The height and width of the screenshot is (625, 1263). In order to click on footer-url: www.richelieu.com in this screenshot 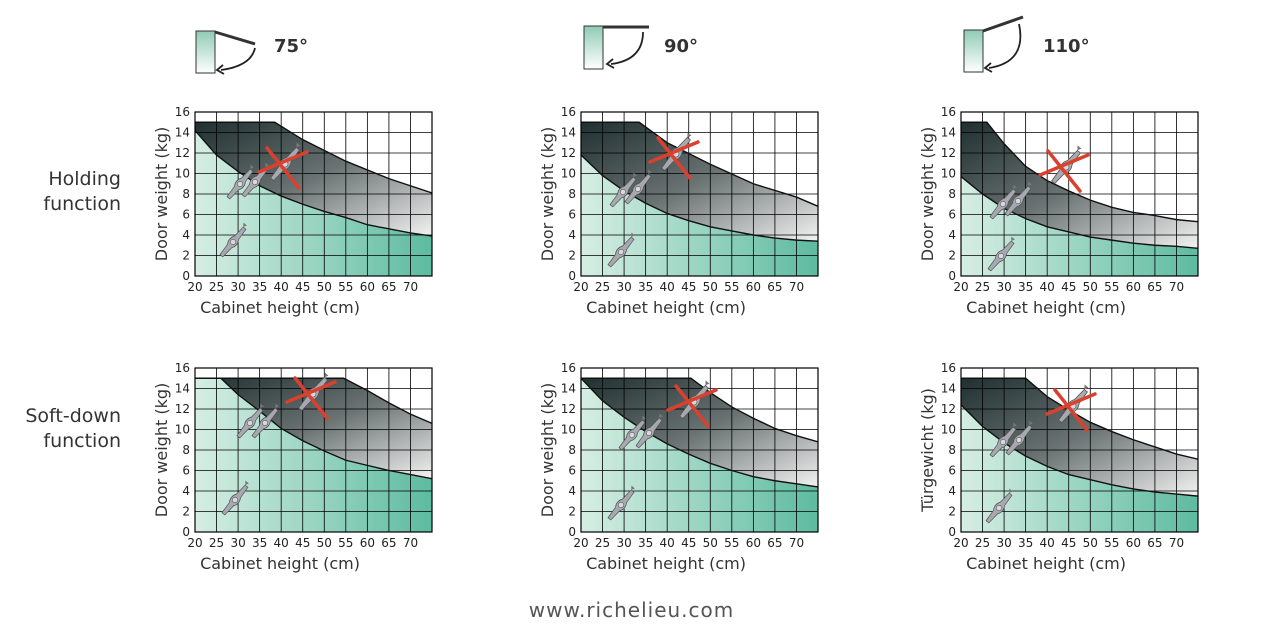, I will do `click(631, 610)`.